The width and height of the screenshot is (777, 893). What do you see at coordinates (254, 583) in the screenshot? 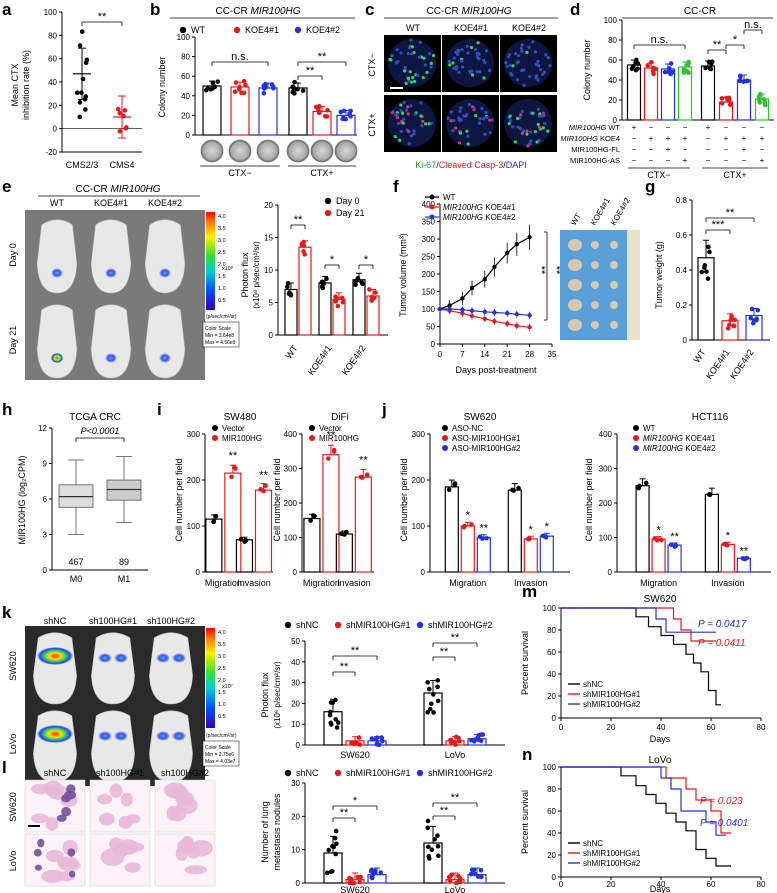
I see `x-category-label: Invasion` at bounding box center [254, 583].